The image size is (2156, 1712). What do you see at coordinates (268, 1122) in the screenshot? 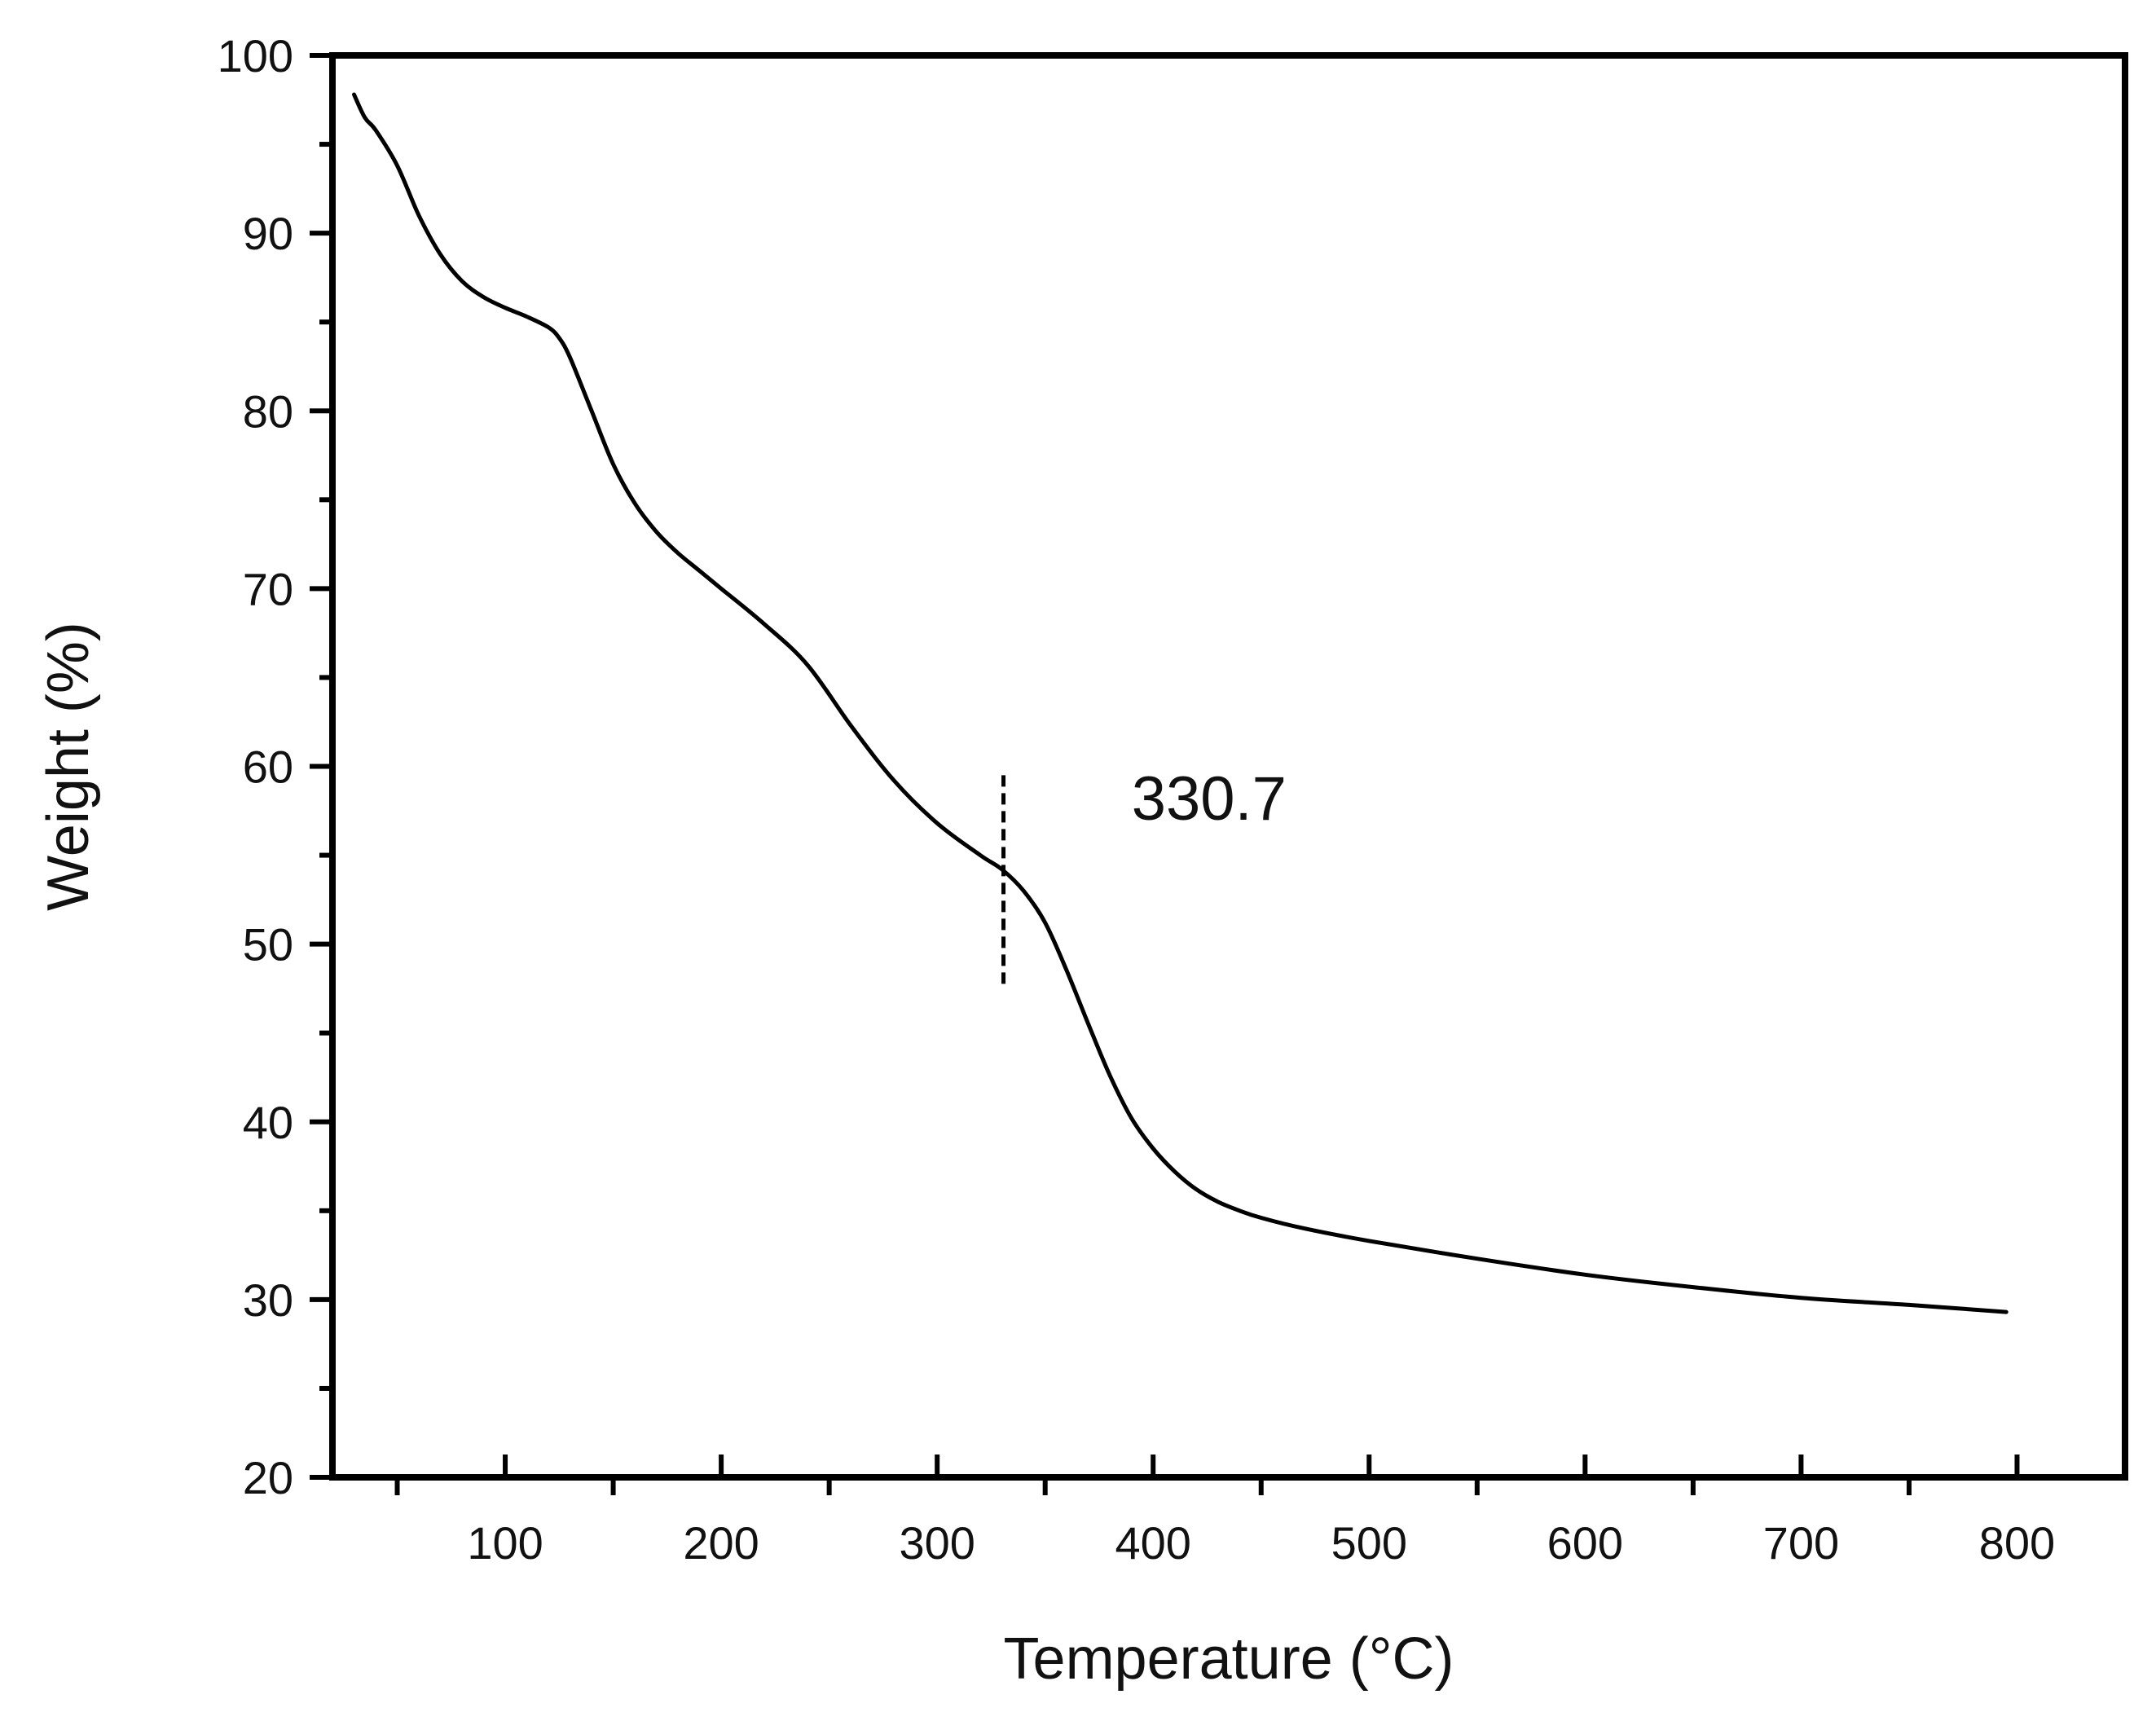
I see `y-tick-label-40: 40` at bounding box center [268, 1122].